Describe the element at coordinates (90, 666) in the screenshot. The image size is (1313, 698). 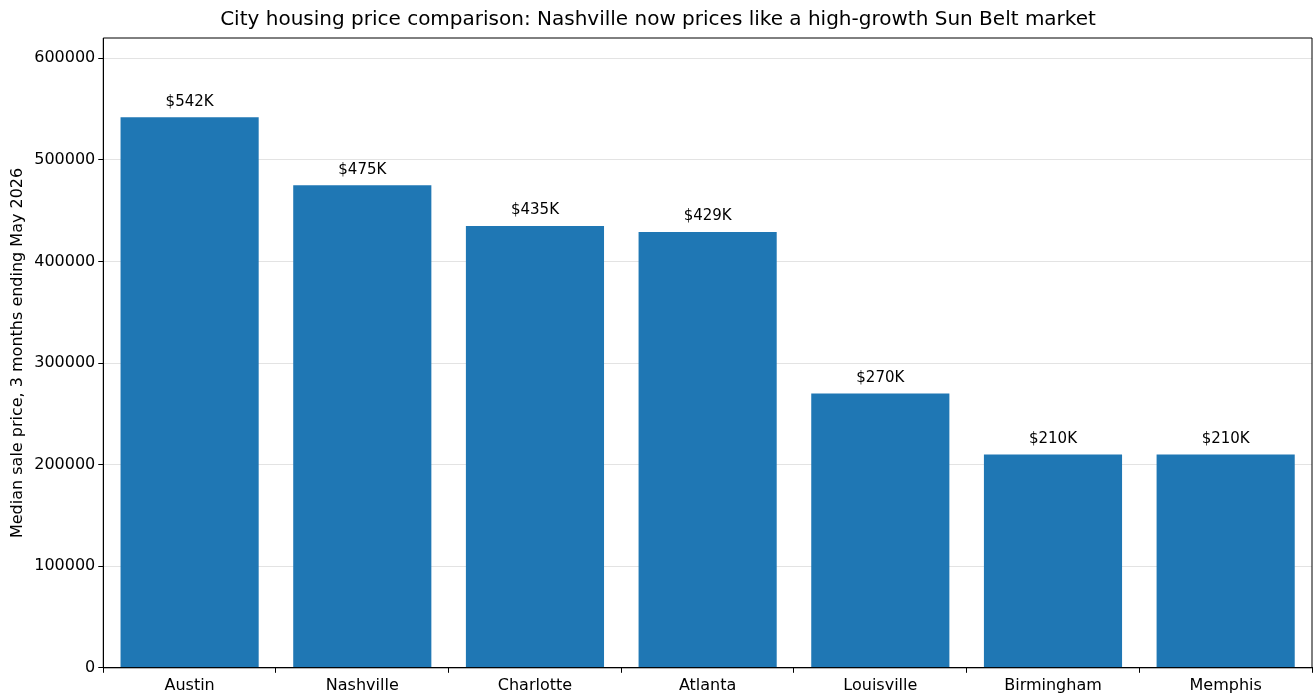
I see `y-tick-label: 0` at that location.